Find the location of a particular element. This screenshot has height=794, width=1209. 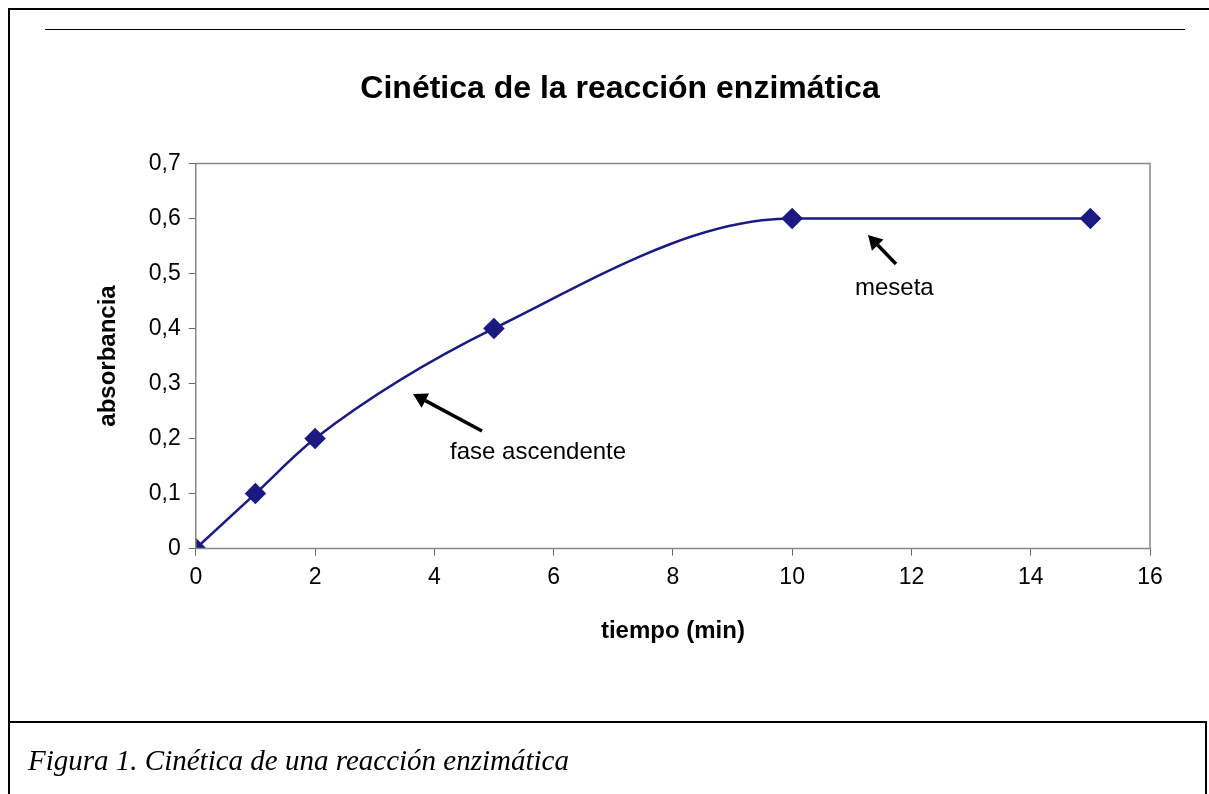

y-axis-title: absorbancia is located at coordinates (107, 355).